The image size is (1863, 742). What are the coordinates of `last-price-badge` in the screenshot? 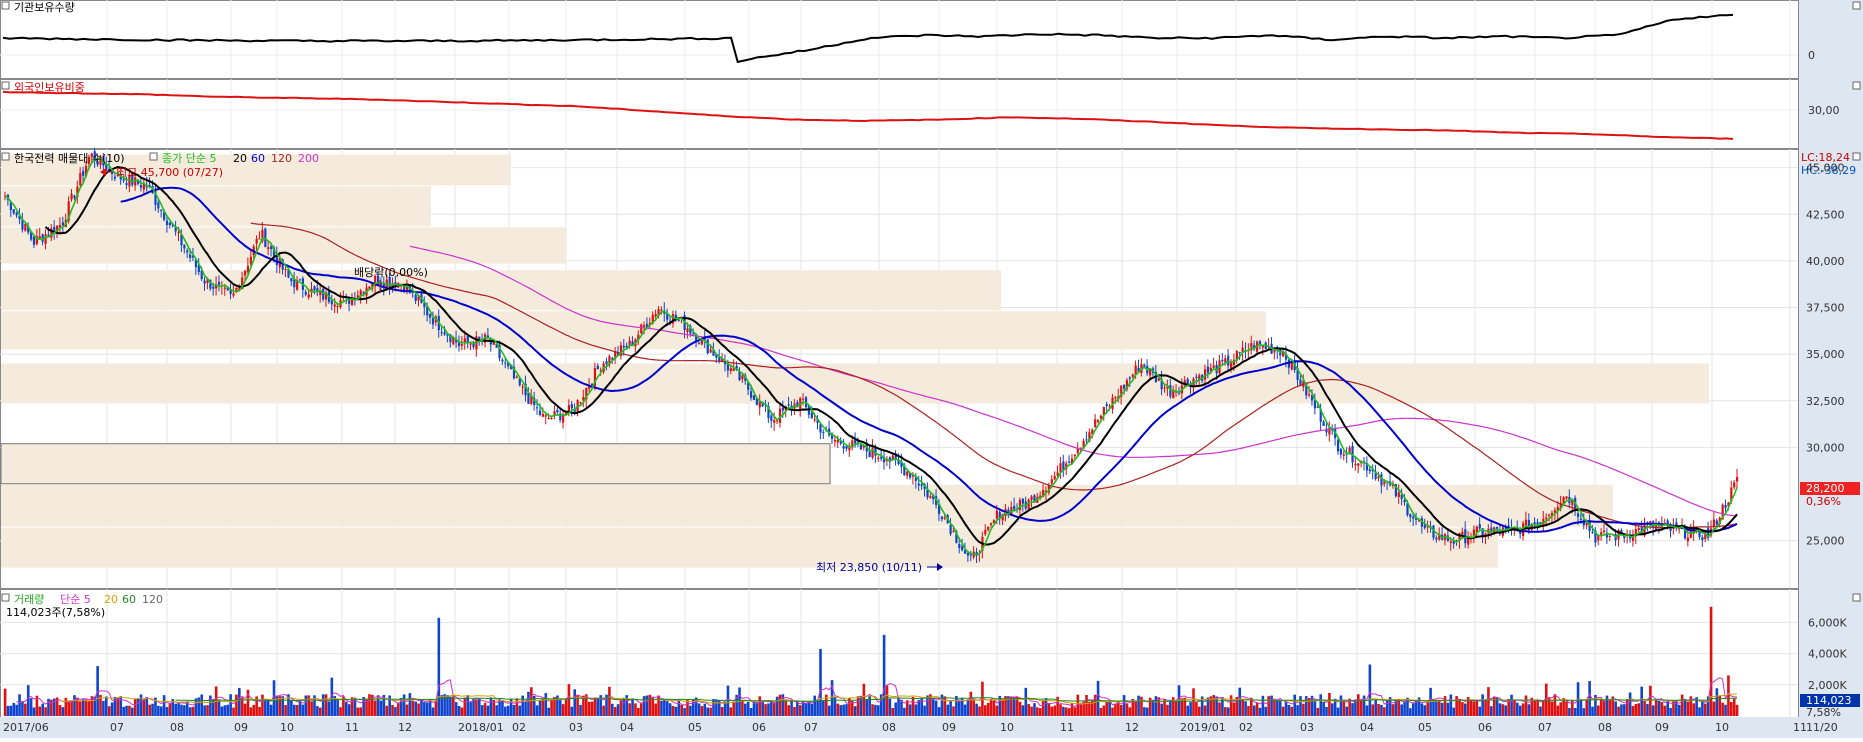 It's located at (1830, 488).